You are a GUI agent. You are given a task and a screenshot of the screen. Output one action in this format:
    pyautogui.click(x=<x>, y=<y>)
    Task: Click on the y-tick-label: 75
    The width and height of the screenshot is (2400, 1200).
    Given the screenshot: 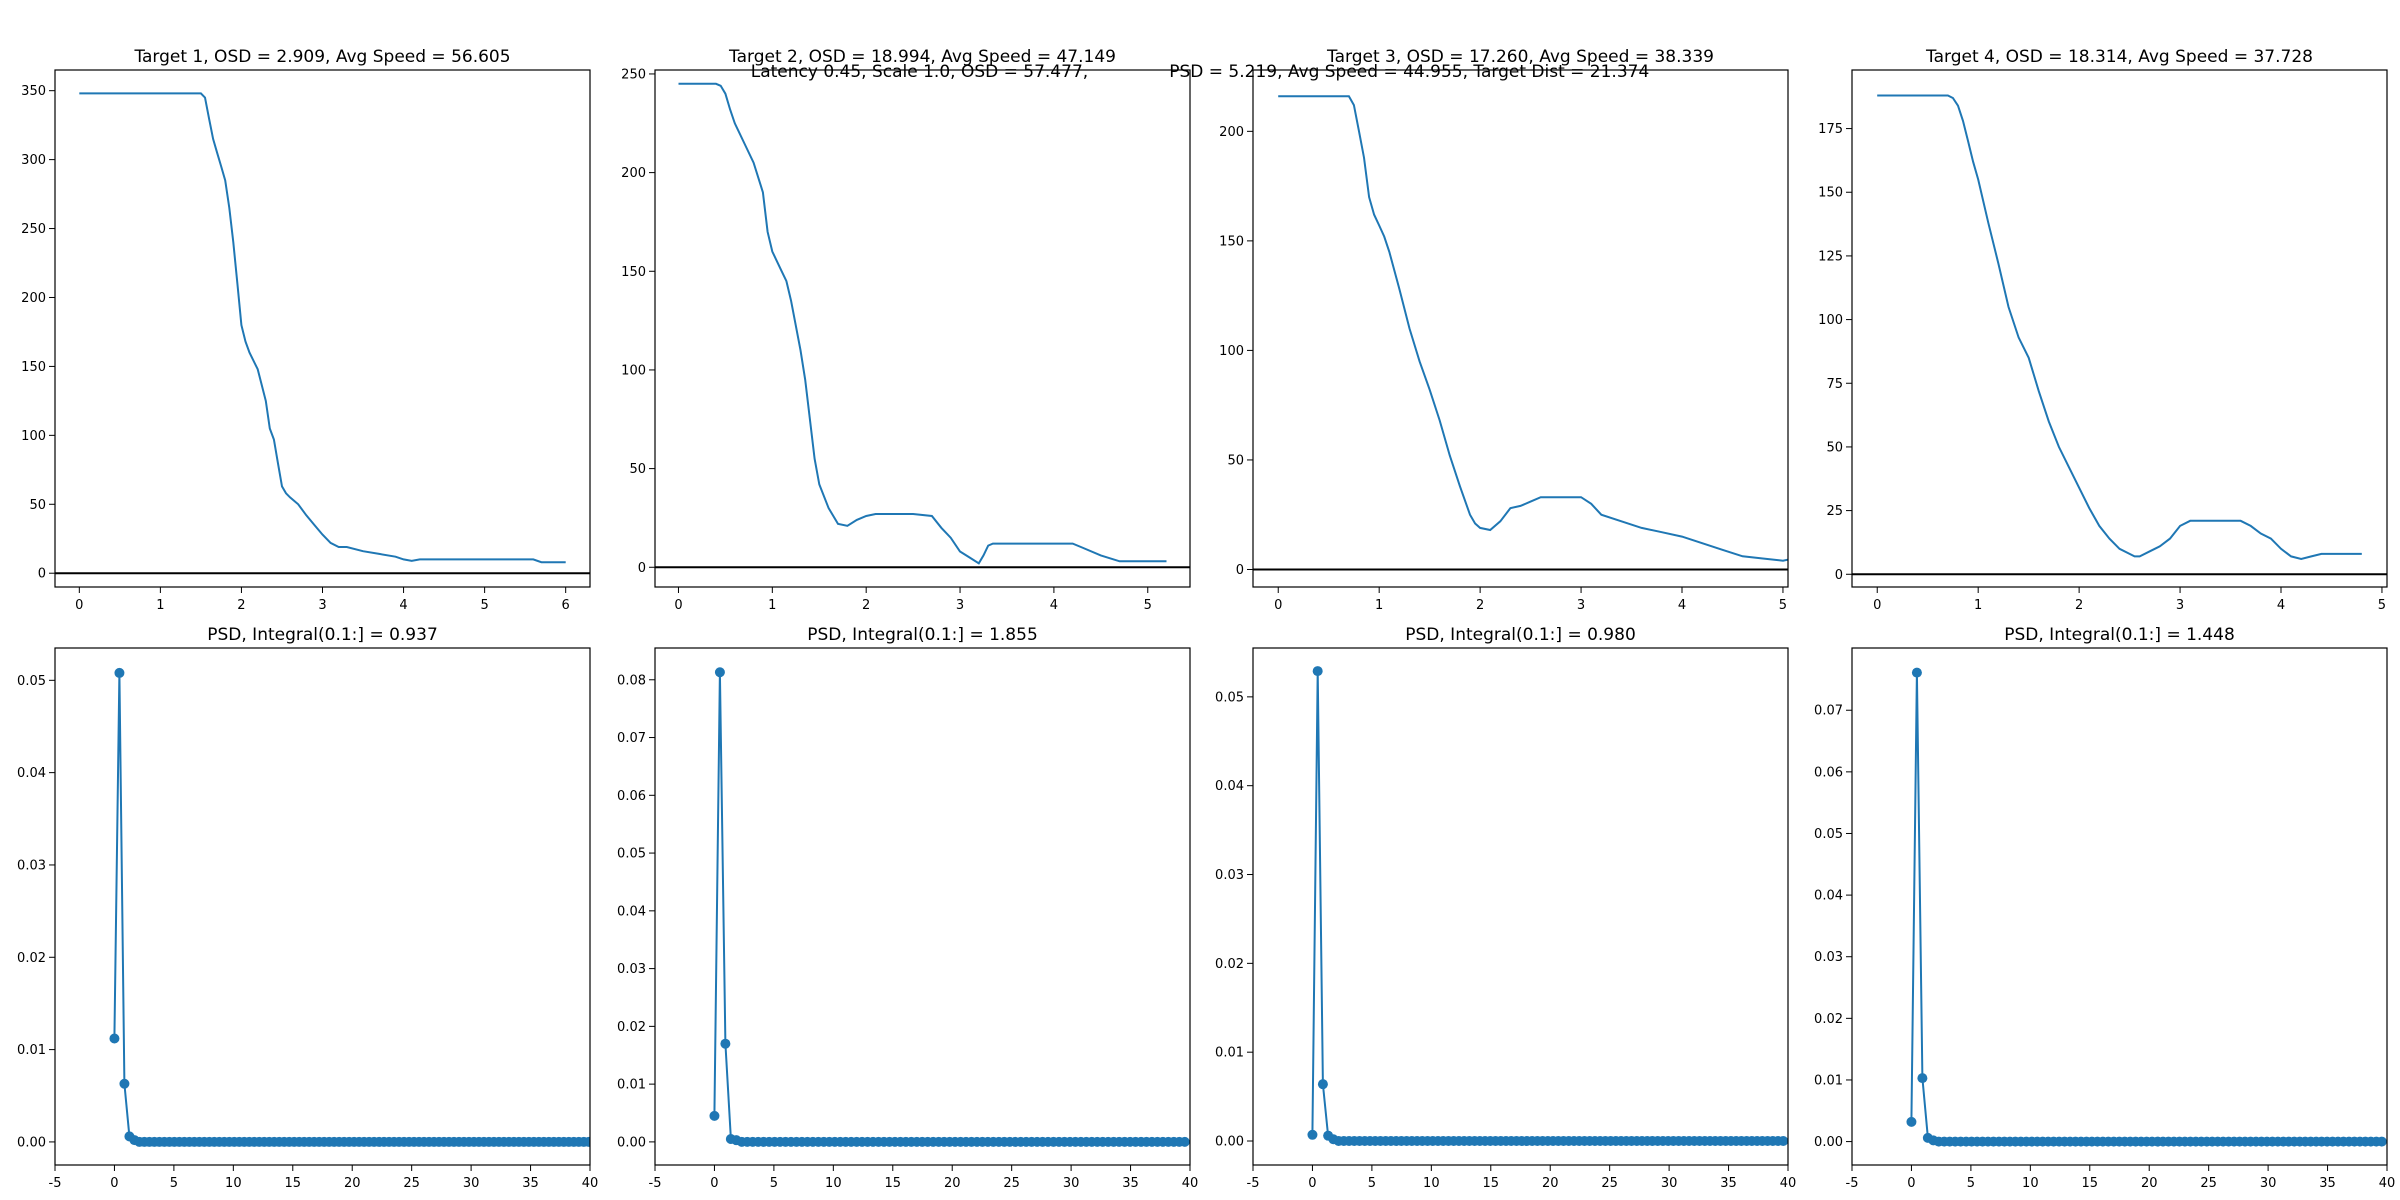 What is the action you would take?
    pyautogui.click(x=1834, y=384)
    